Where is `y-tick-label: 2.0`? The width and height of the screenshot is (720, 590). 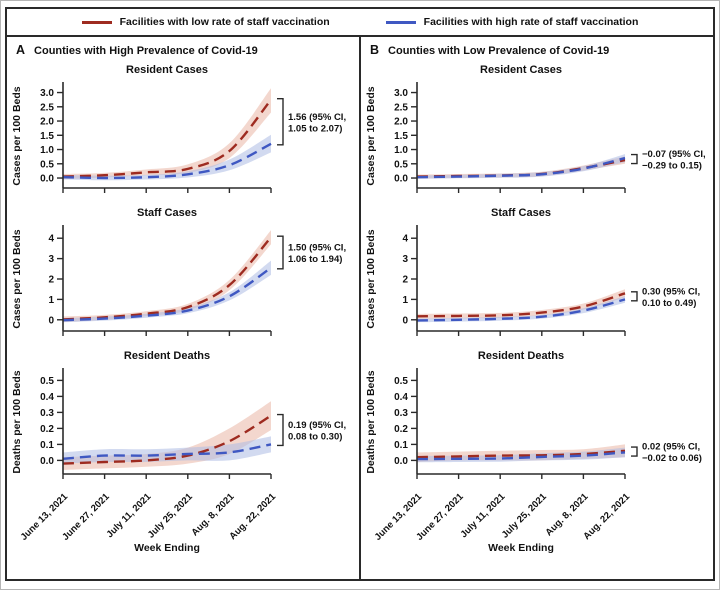 y-tick-label: 2.0 is located at coordinates (401, 122).